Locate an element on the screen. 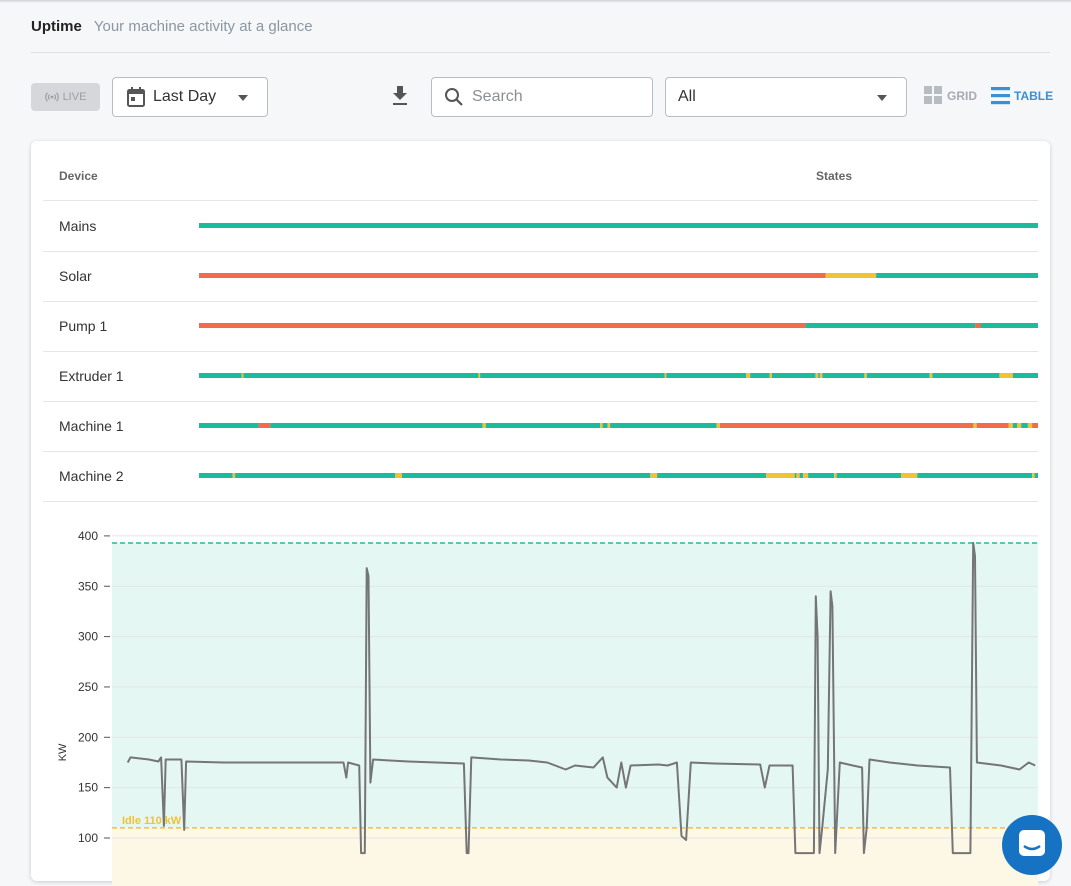  live-button: LIVE is located at coordinates (65, 97).